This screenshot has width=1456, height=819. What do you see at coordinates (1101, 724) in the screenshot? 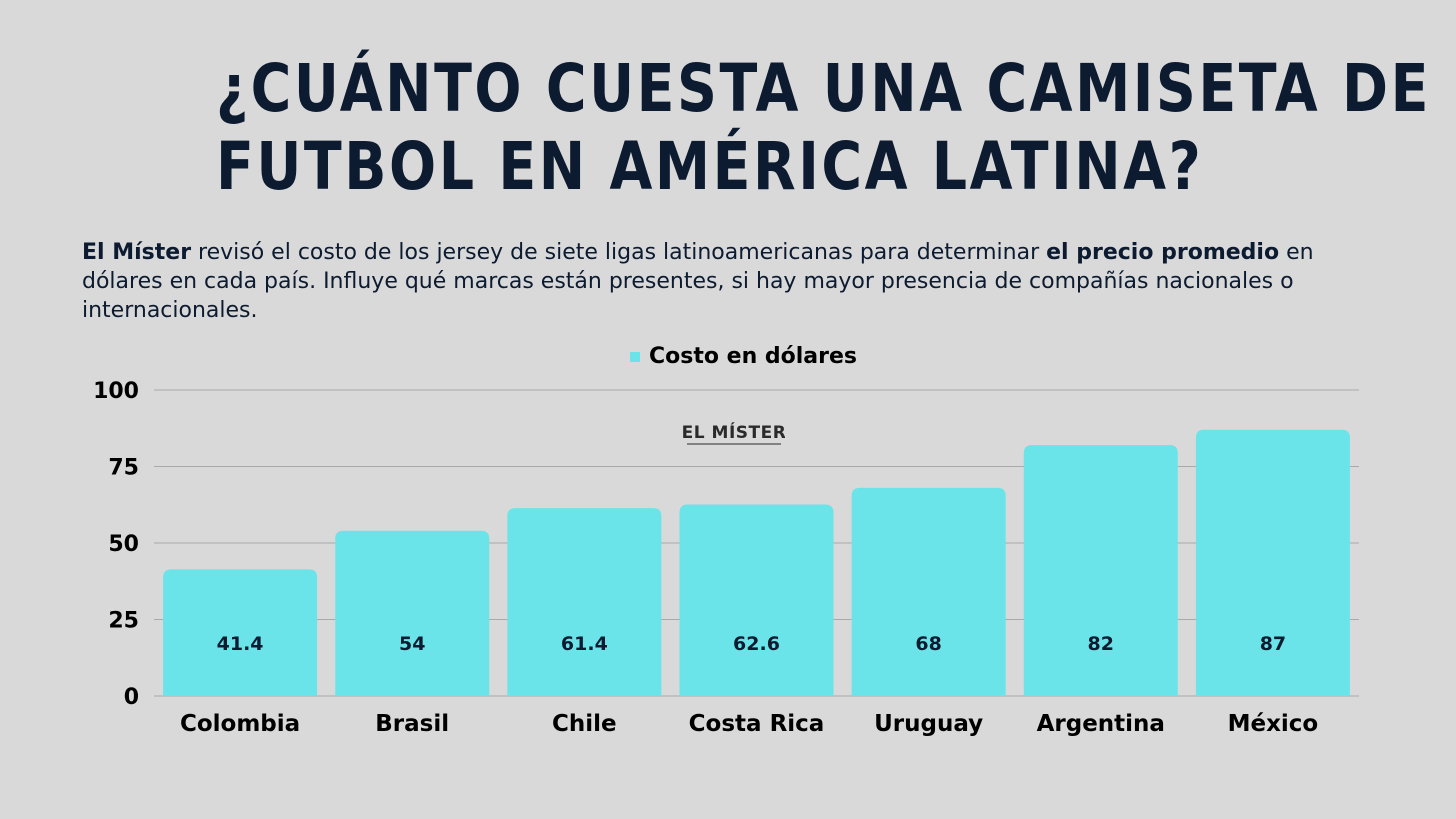
I see `x-tick-label: Argentina` at bounding box center [1101, 724].